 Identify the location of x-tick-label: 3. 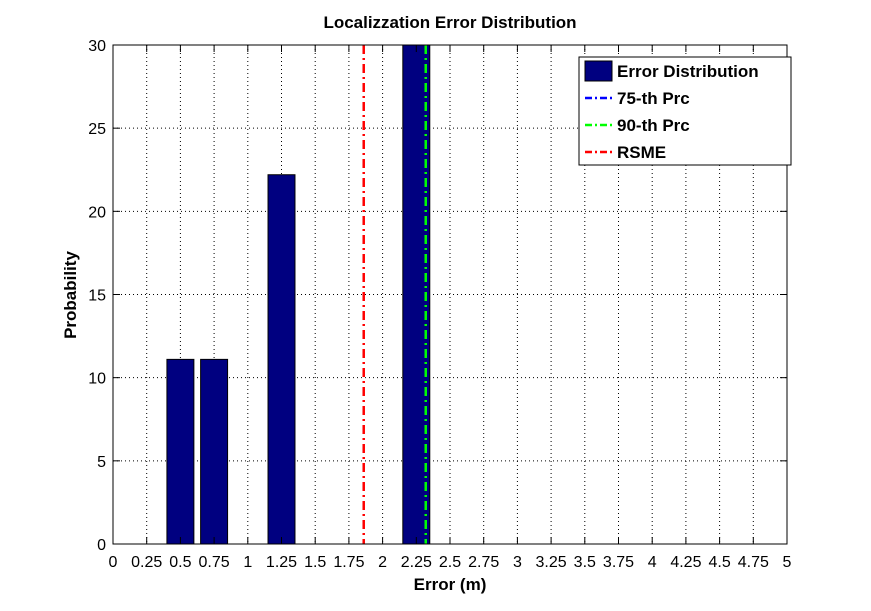
(517, 562).